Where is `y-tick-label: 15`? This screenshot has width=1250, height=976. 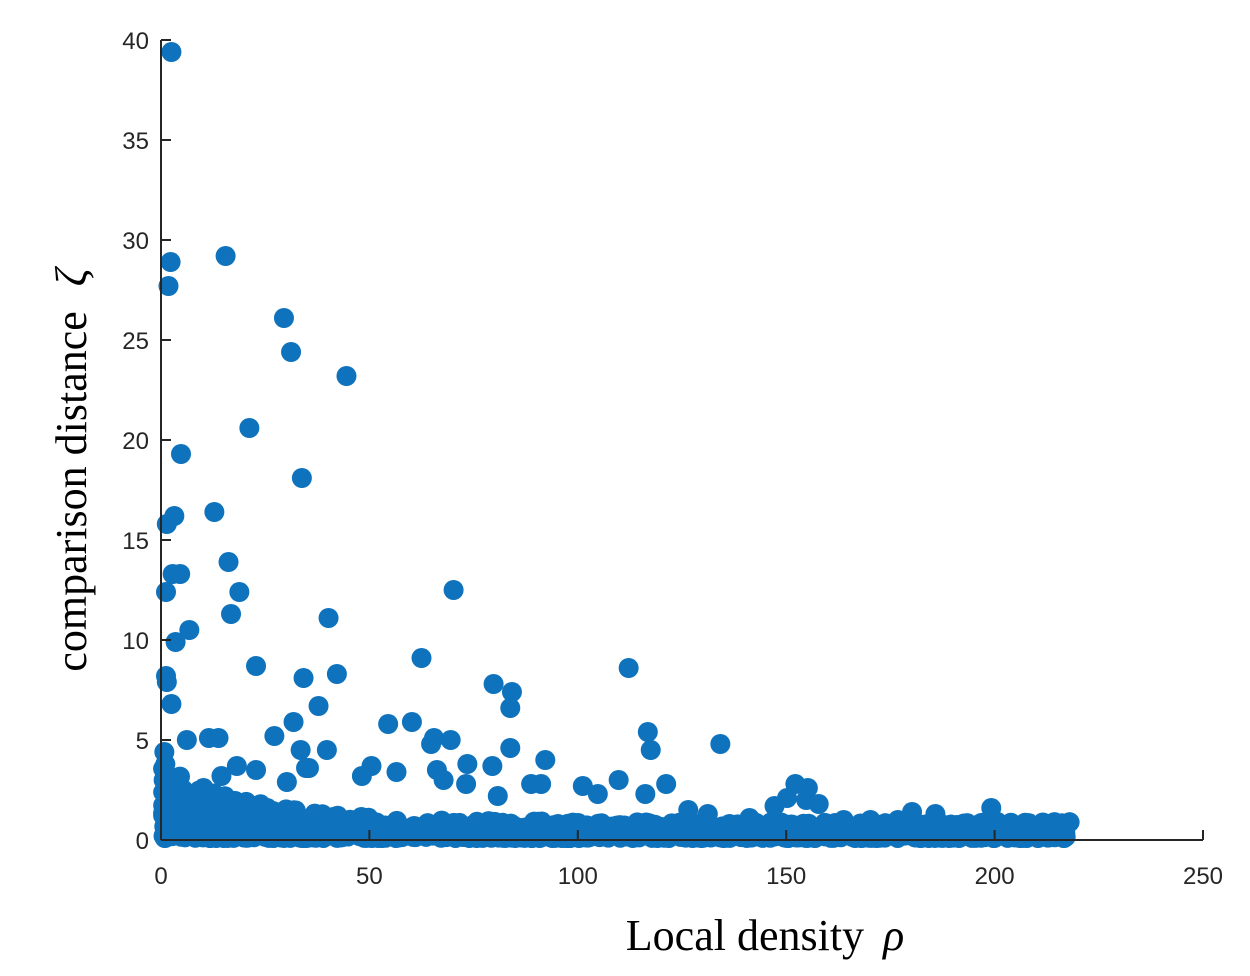
y-tick-label: 15 is located at coordinates (135, 541).